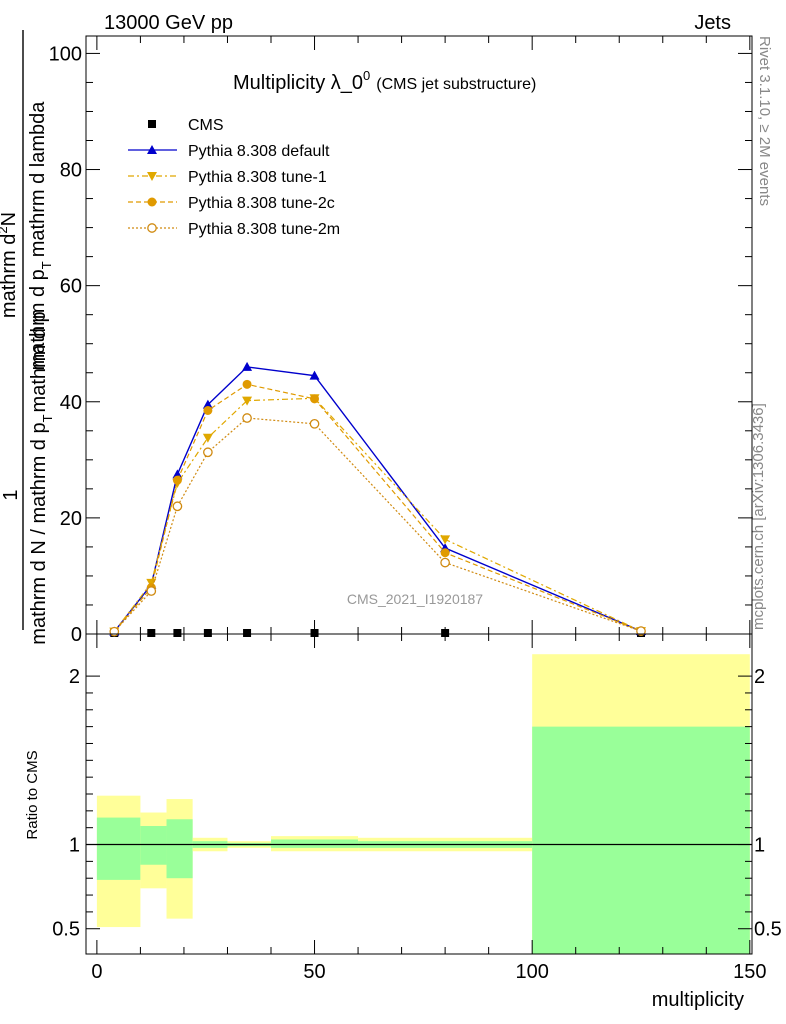 This screenshot has height=1024, width=786. Describe the element at coordinates (5, 229) in the screenshot. I see `y-label-numerator-two-sup: 2` at that location.